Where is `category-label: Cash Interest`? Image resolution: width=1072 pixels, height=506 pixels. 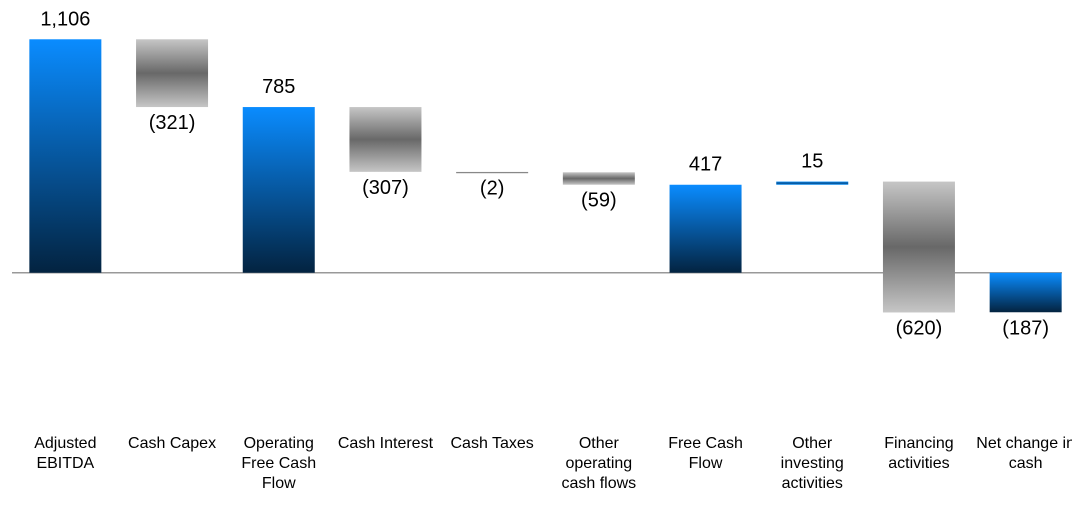 category-label: Cash Interest is located at coordinates (385, 443).